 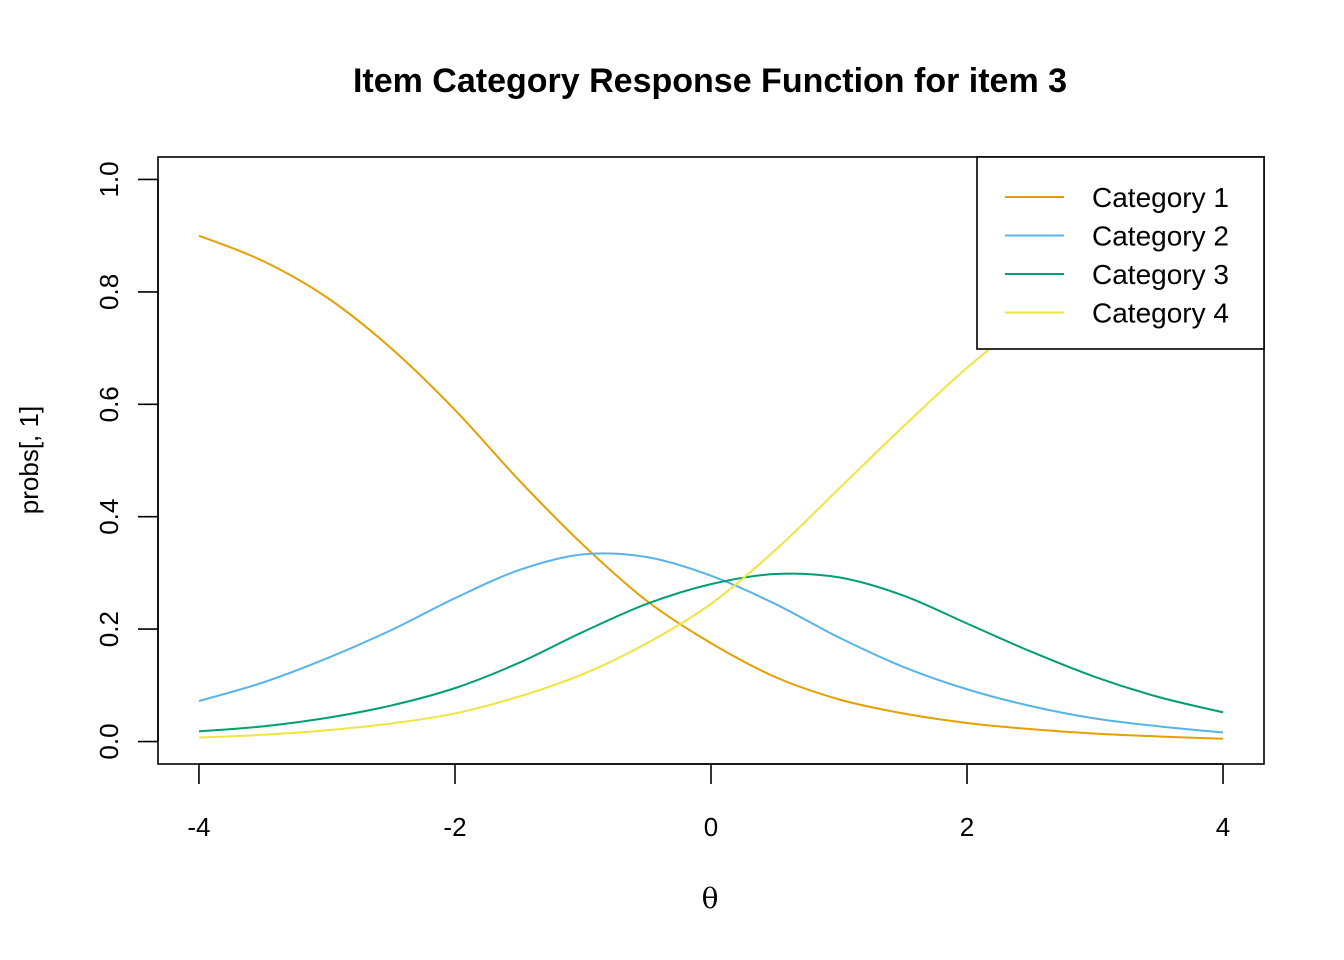 What do you see at coordinates (109, 292) in the screenshot?
I see `y-tick-label: 0.8` at bounding box center [109, 292].